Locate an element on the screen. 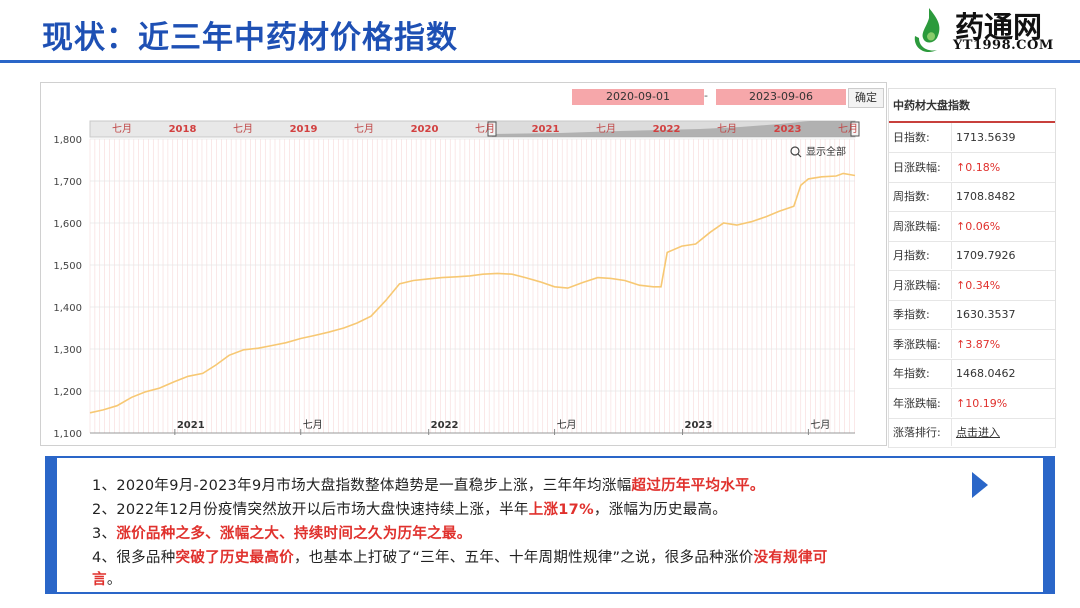  panel-row: 月涨跌幅: ↑0.34% is located at coordinates (972, 285).